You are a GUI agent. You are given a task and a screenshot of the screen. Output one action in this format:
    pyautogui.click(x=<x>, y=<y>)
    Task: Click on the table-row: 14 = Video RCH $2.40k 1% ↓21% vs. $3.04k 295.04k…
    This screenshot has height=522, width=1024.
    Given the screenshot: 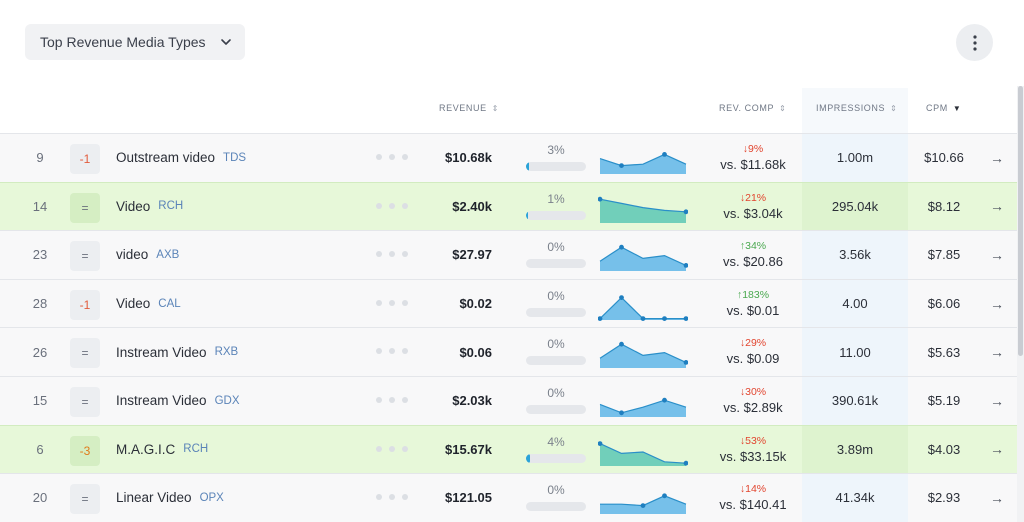 What is the action you would take?
    pyautogui.click(x=508, y=206)
    